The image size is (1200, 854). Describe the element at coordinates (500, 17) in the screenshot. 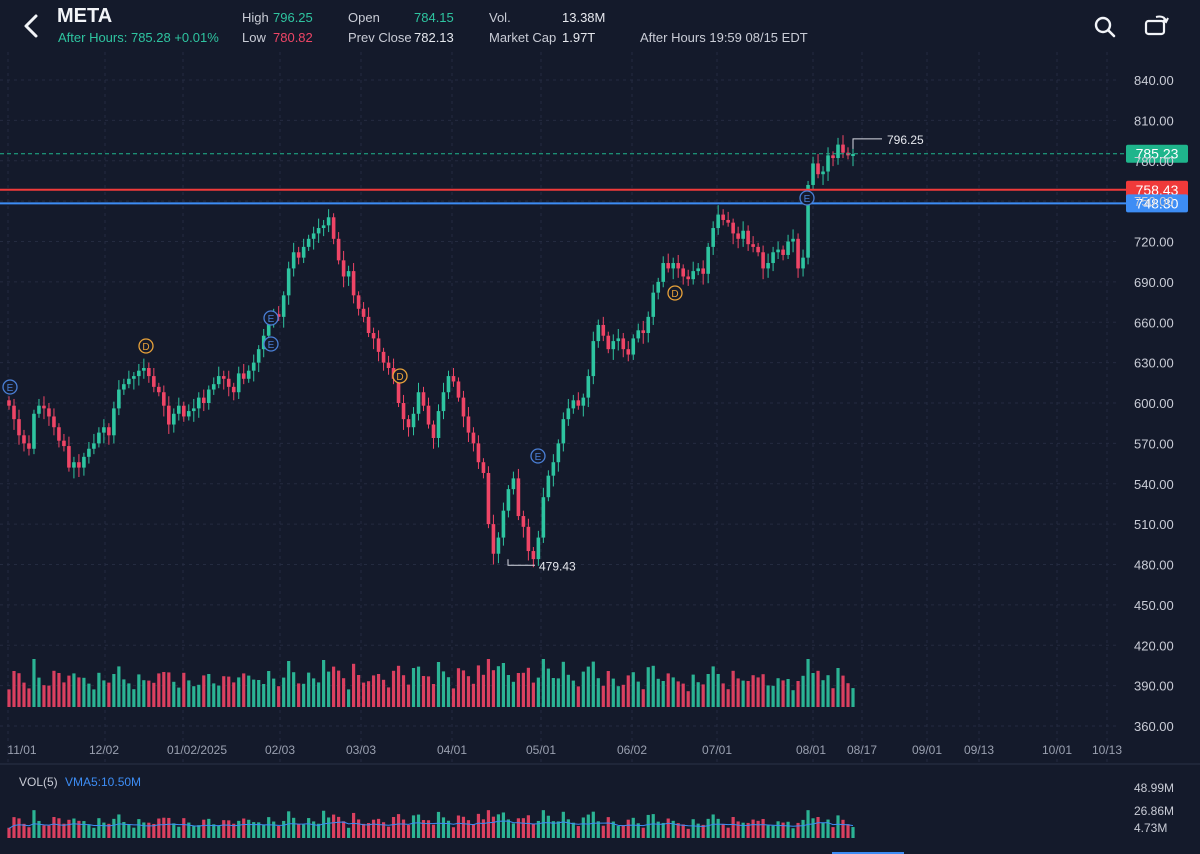

I see `volume-label: Vol.` at that location.